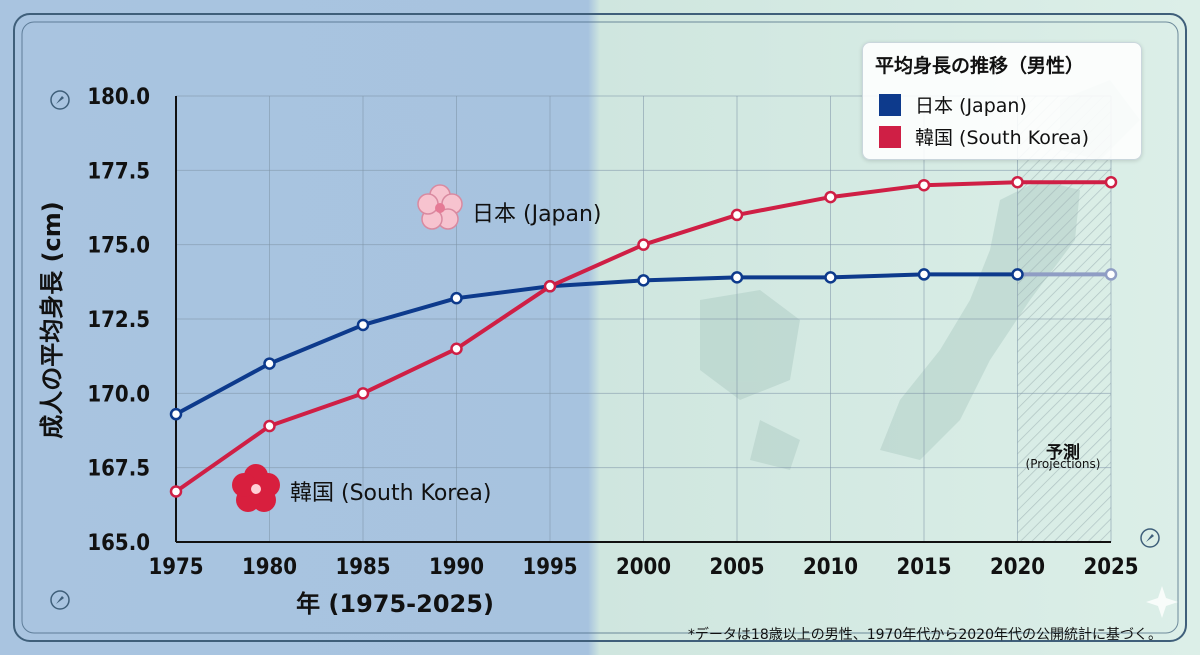 This screenshot has width=1200, height=655. Describe the element at coordinates (256, 488) in the screenshot. I see `hibiscus-icon` at that location.